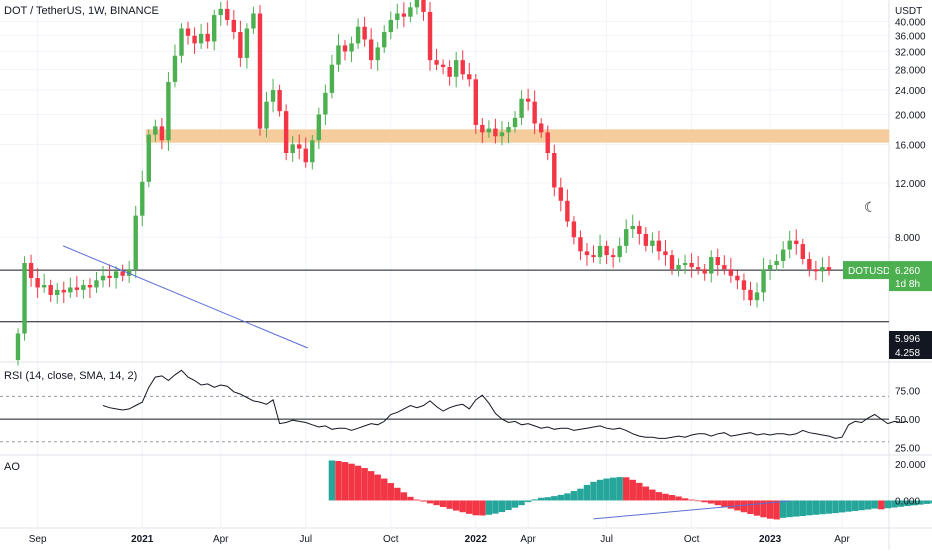 The width and height of the screenshot is (932, 555). What do you see at coordinates (870, 207) in the screenshot?
I see `moon-icon: ☾` at bounding box center [870, 207].